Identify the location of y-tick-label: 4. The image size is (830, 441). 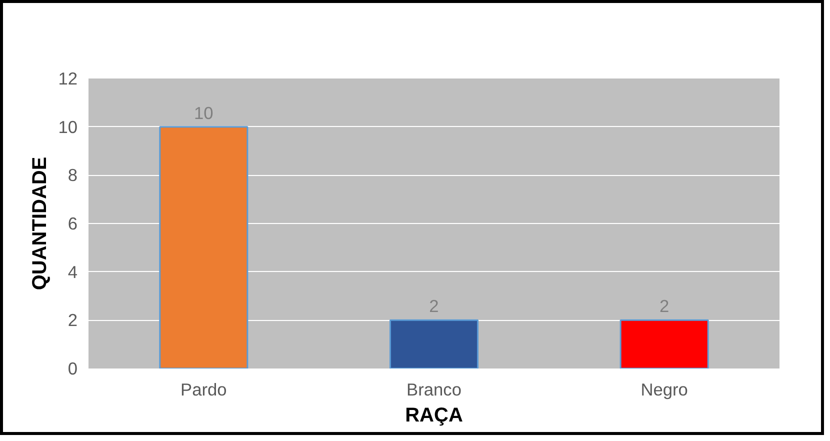
(73, 272).